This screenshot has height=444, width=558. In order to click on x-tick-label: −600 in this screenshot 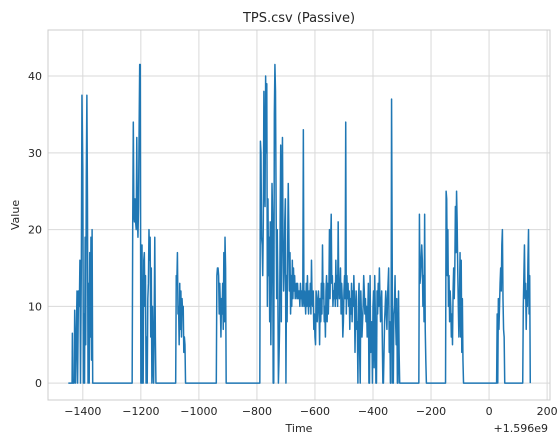, I will do `click(315, 411)`.